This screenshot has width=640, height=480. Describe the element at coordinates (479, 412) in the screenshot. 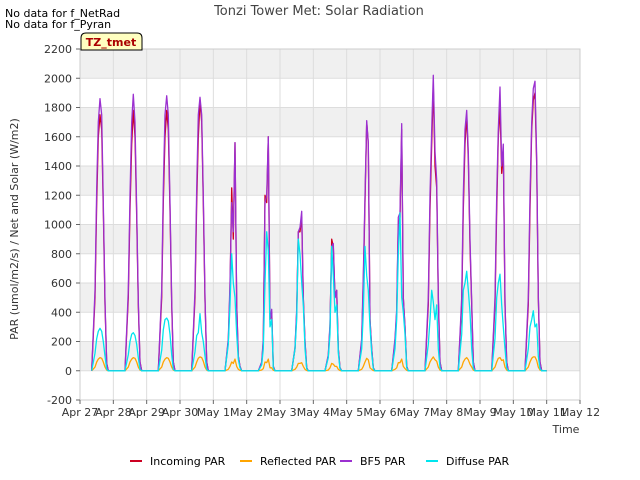

I see `x-tick-label: May 9` at that location.